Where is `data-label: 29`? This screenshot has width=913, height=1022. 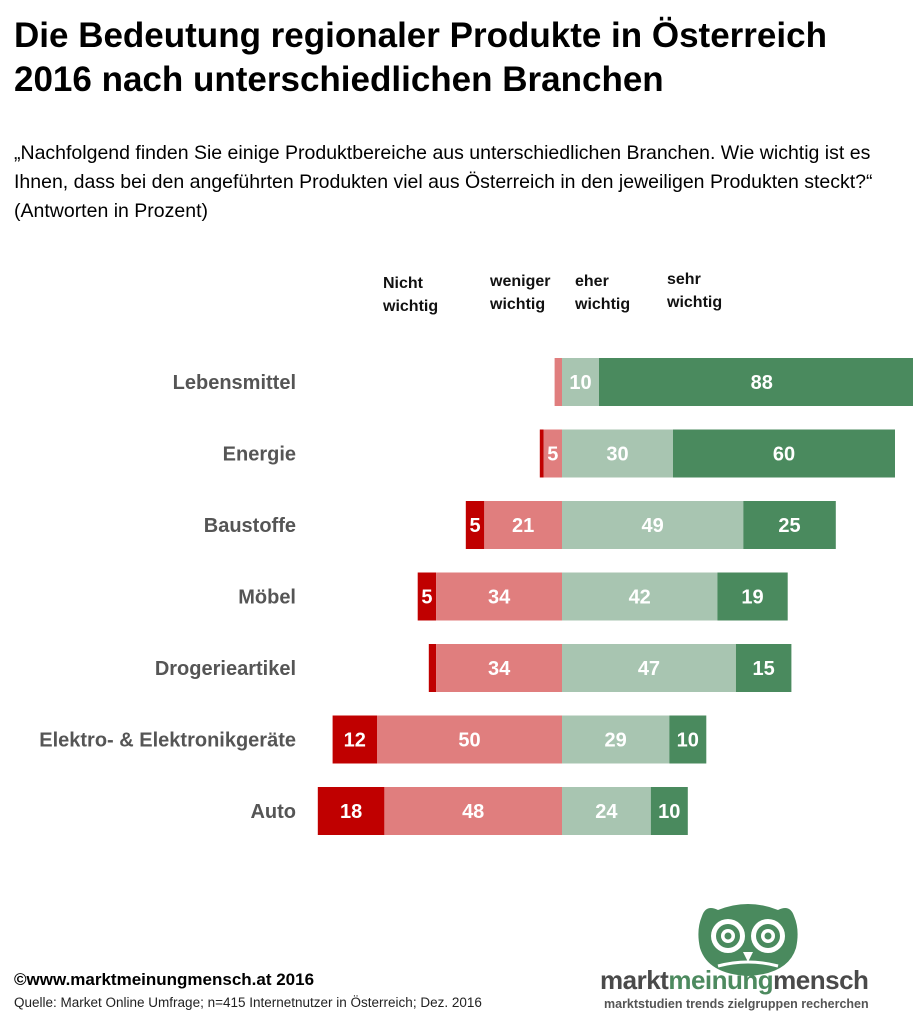
data-label: 29 is located at coordinates (616, 741).